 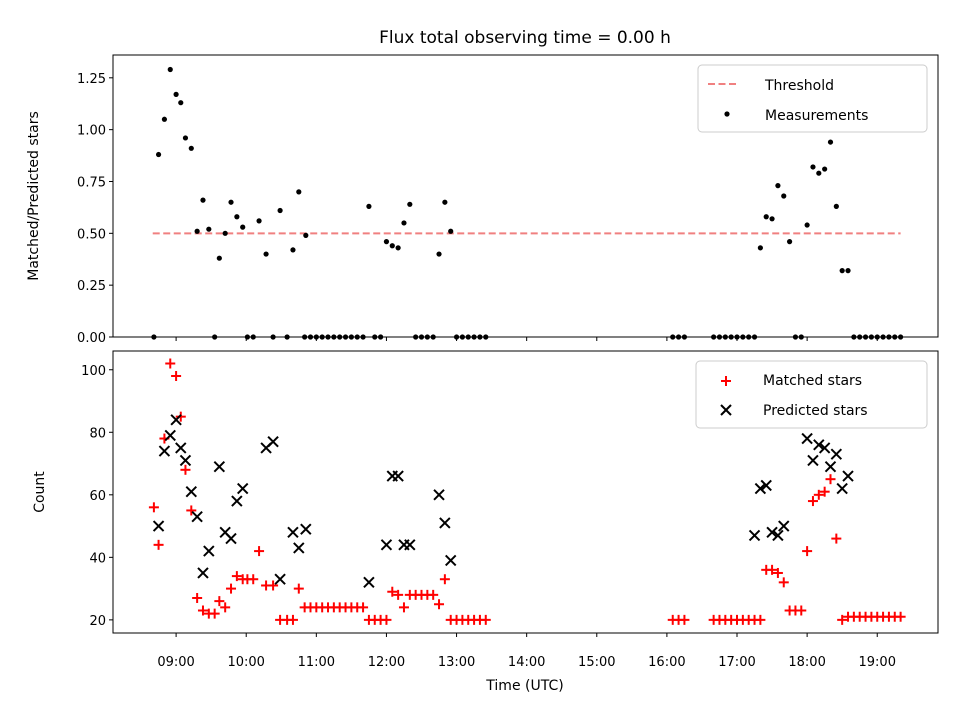 I want to click on top-y-axis-label: Matched/Predicted stars, so click(x=34, y=196).